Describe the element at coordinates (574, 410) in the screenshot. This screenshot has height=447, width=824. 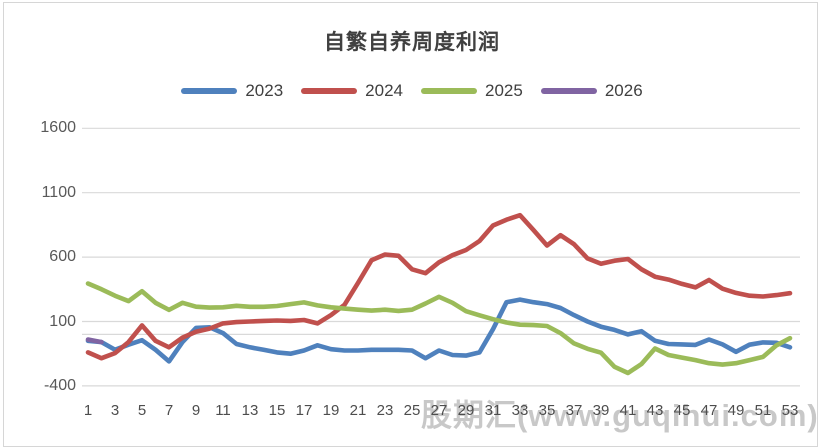
I see `x-tick-label: 37` at that location.